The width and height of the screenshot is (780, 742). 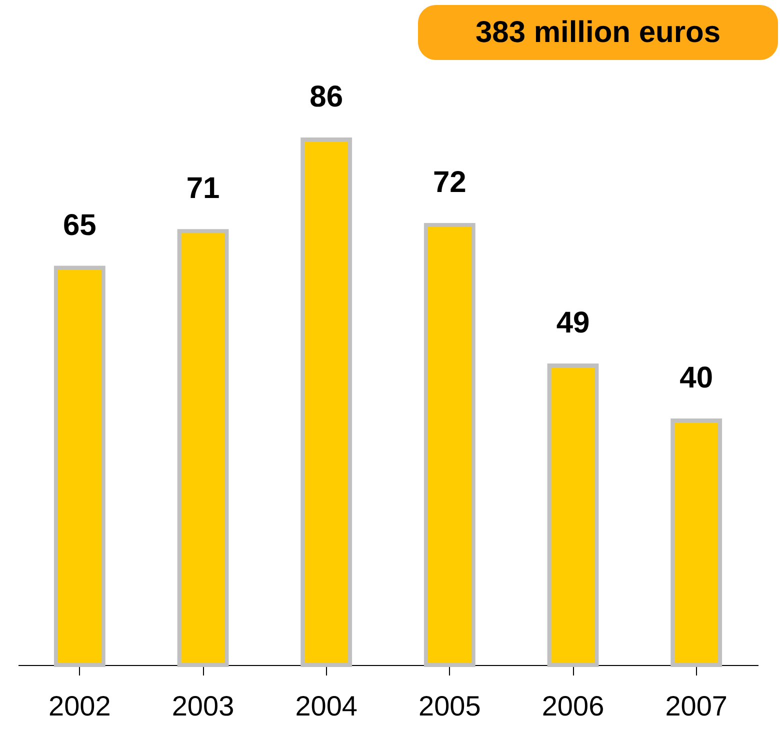 I want to click on data-label: 86, so click(x=327, y=97).